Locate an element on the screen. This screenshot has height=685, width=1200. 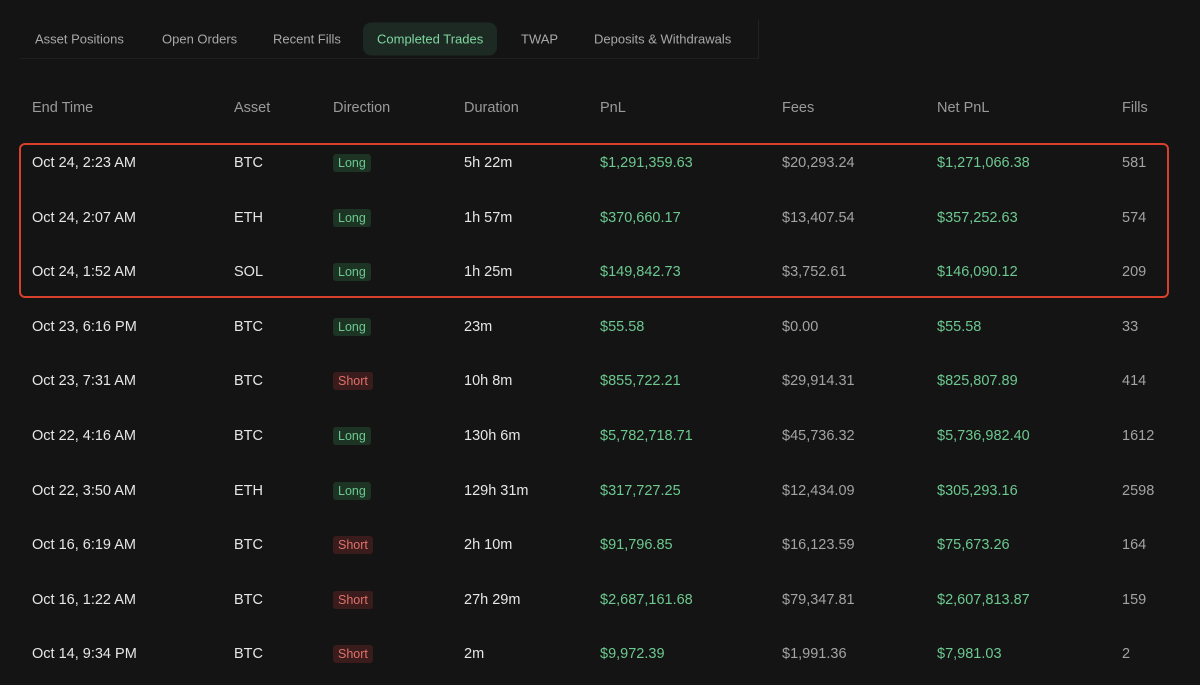
net-pnl: $2,607,813.87 is located at coordinates (983, 599).